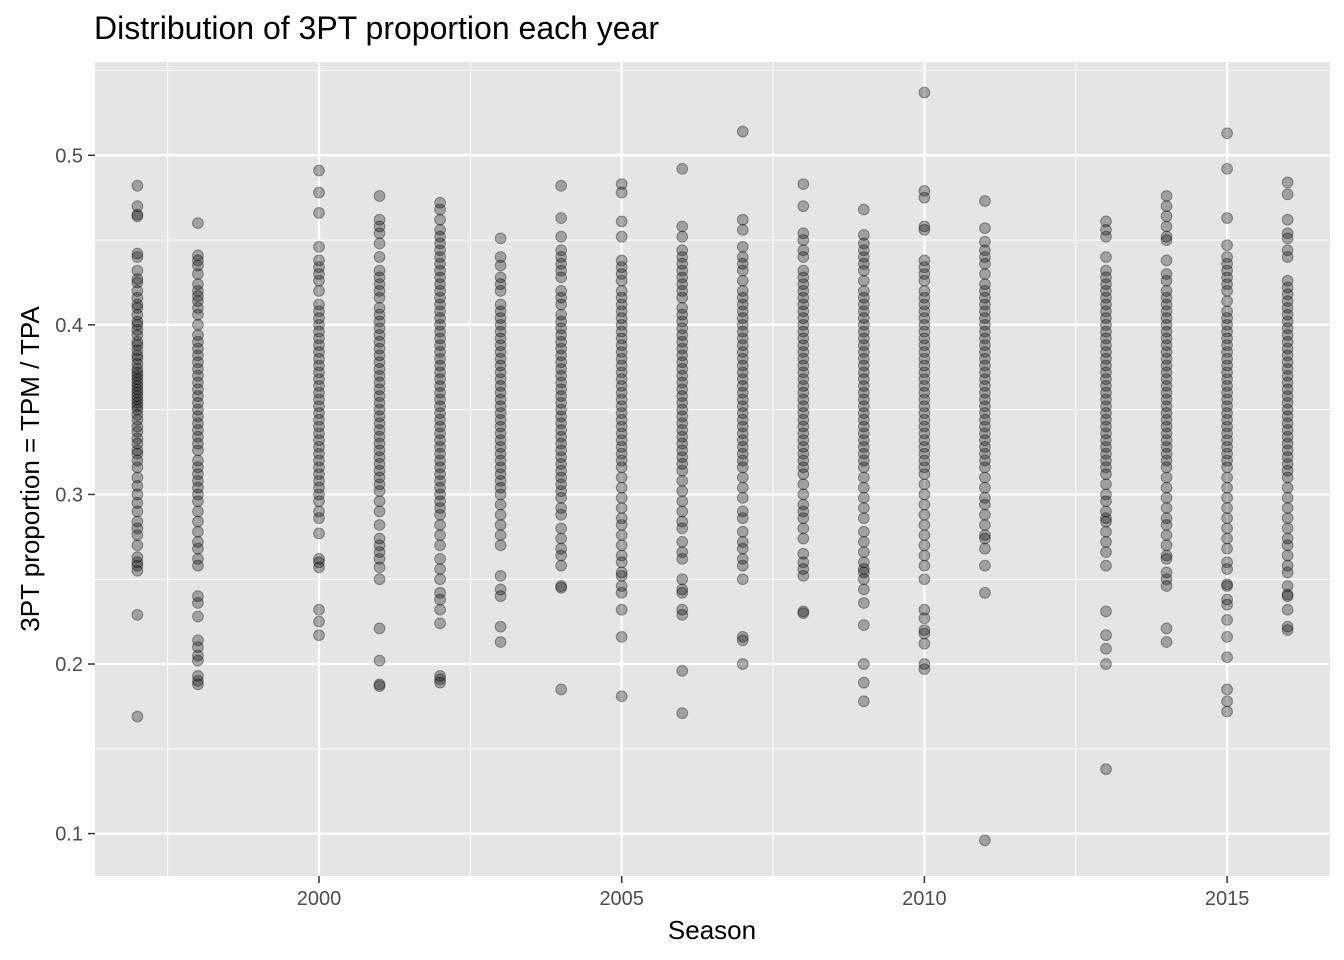  I want to click on x-tick-label: 2005, so click(621, 899).